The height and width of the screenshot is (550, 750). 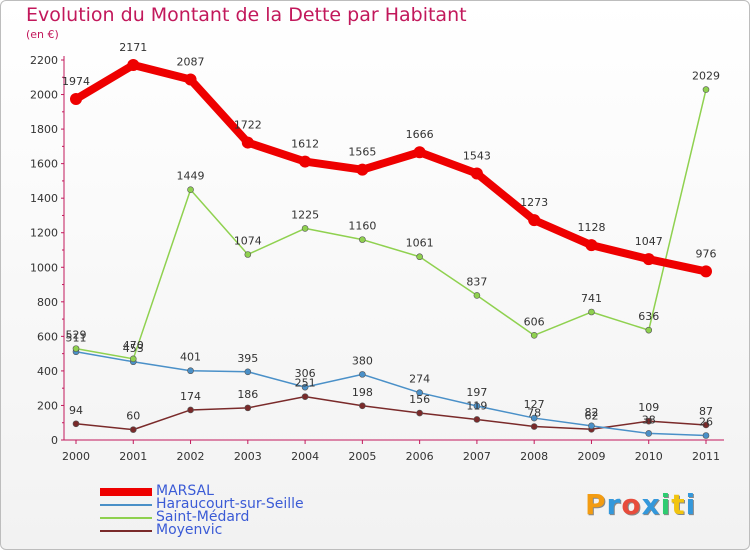 I want to click on x-tick-label: 2002, so click(x=191, y=456).